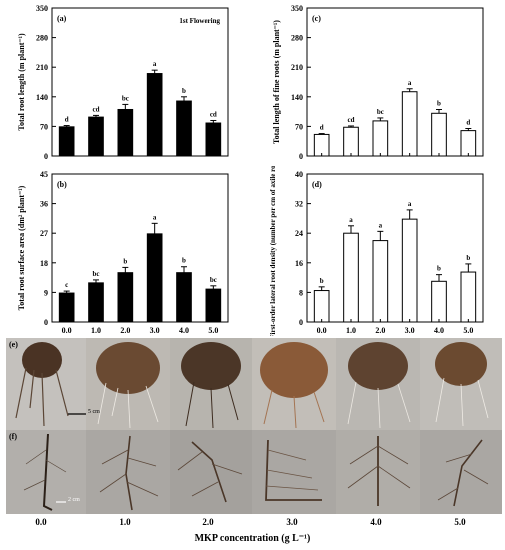 This screenshot has height=550, width=505. Describe the element at coordinates (62, 184) in the screenshot. I see `panel-label: (b)` at that location.